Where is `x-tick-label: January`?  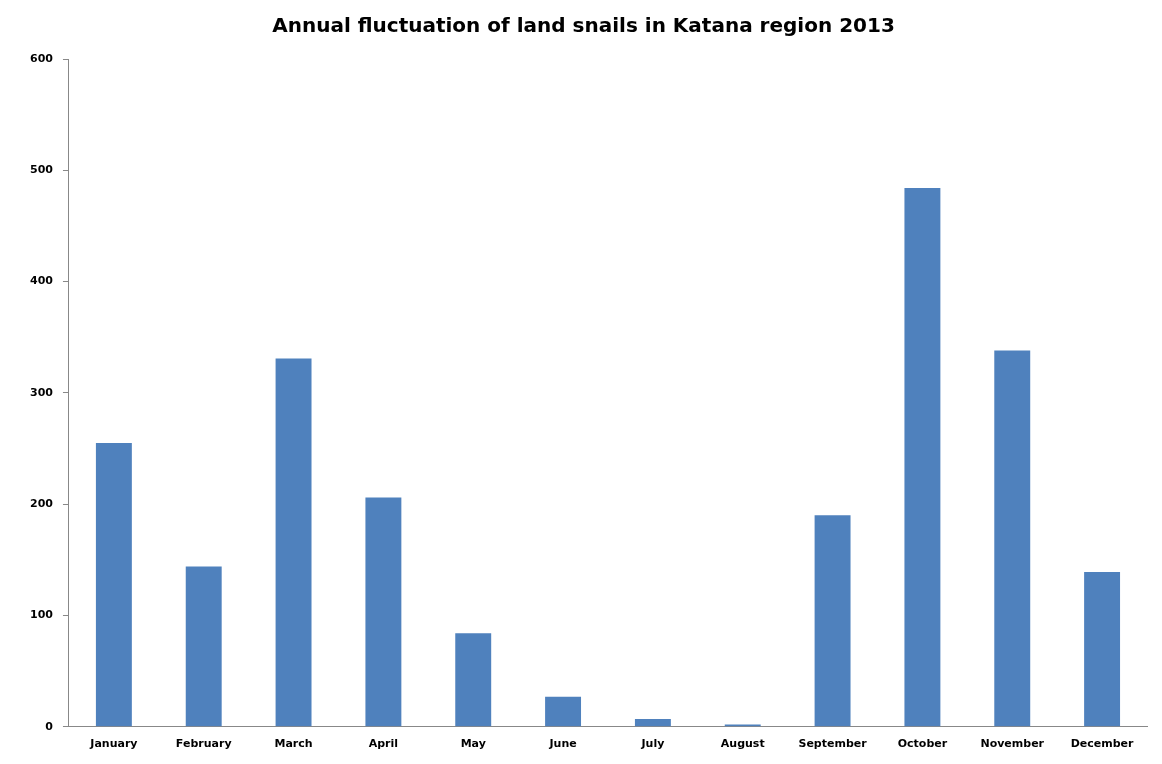
x-tick-label: January is located at coordinates (113, 744).